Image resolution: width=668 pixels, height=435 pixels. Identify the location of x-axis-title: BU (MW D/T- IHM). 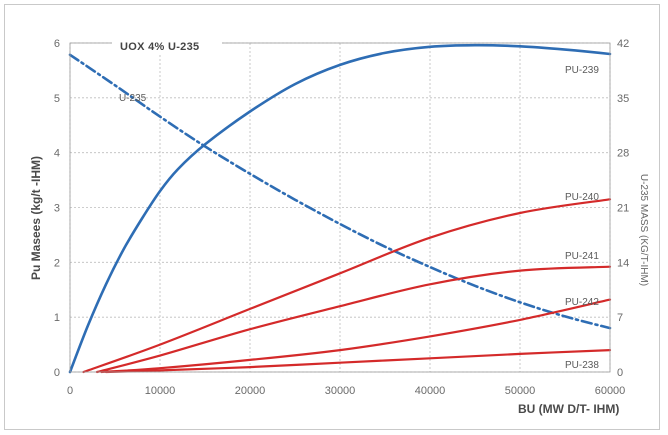
(568, 409).